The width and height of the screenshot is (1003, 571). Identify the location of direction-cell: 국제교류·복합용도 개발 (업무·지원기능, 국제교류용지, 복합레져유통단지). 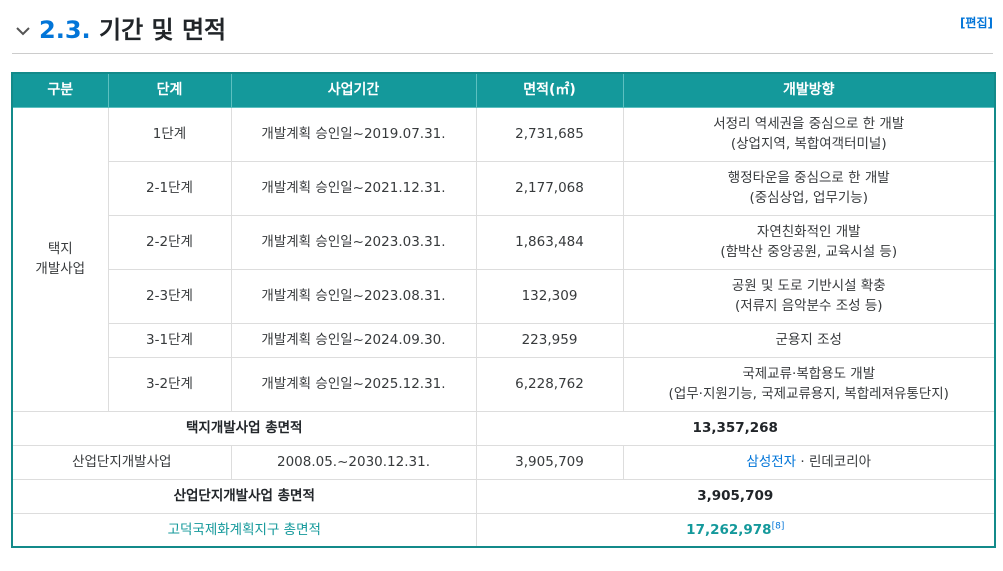
(809, 384).